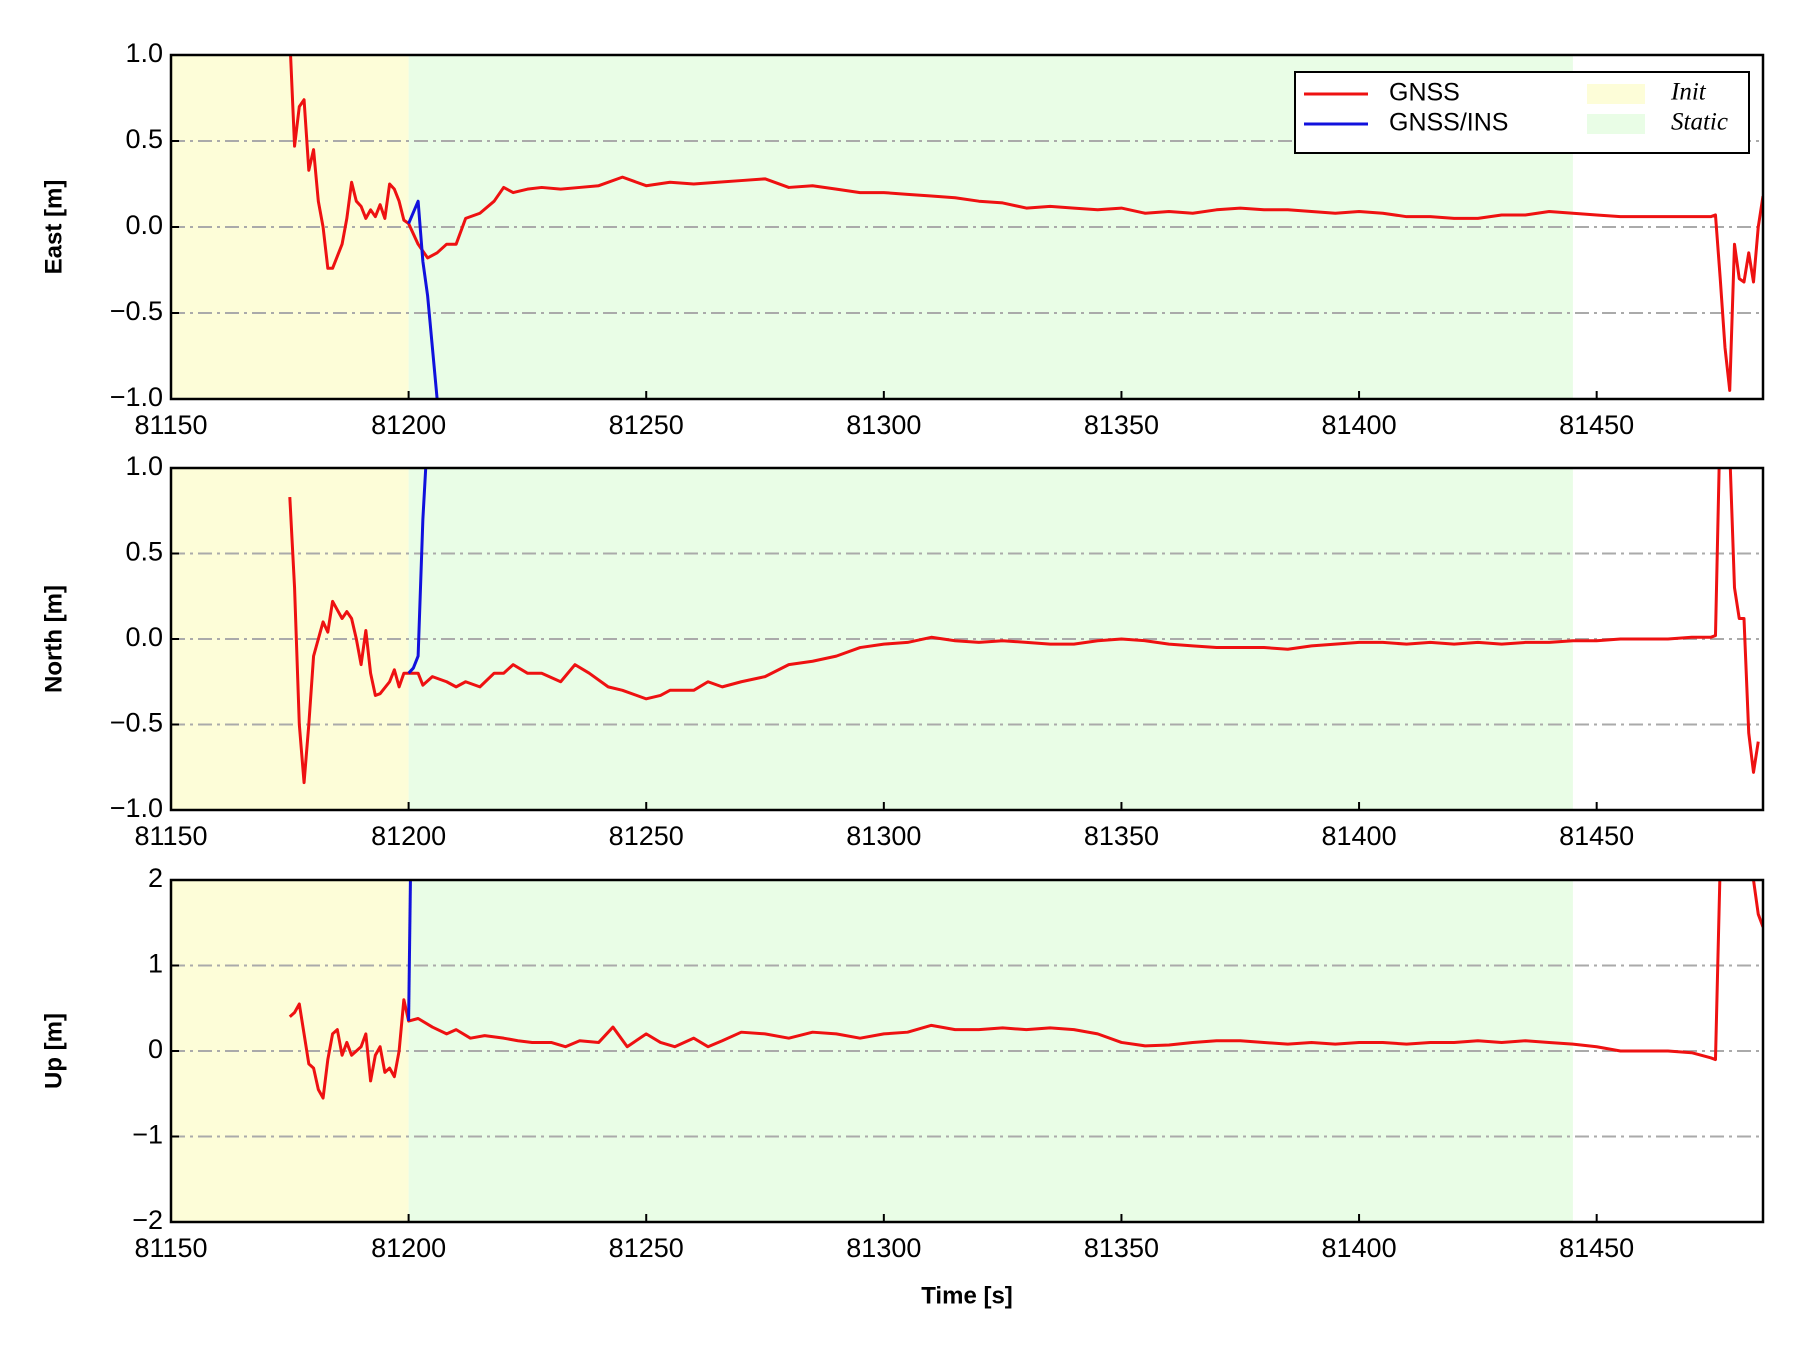 The image size is (1800, 1355). Describe the element at coordinates (1699, 122) in the screenshot. I see `legend-label: Static` at that location.